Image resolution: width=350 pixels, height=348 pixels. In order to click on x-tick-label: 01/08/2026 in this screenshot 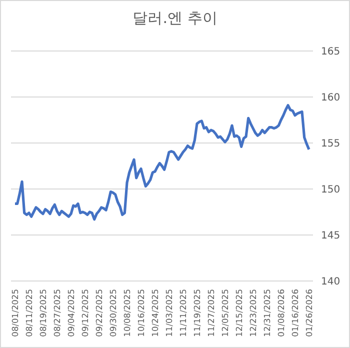, I will do `click(281, 313)`.